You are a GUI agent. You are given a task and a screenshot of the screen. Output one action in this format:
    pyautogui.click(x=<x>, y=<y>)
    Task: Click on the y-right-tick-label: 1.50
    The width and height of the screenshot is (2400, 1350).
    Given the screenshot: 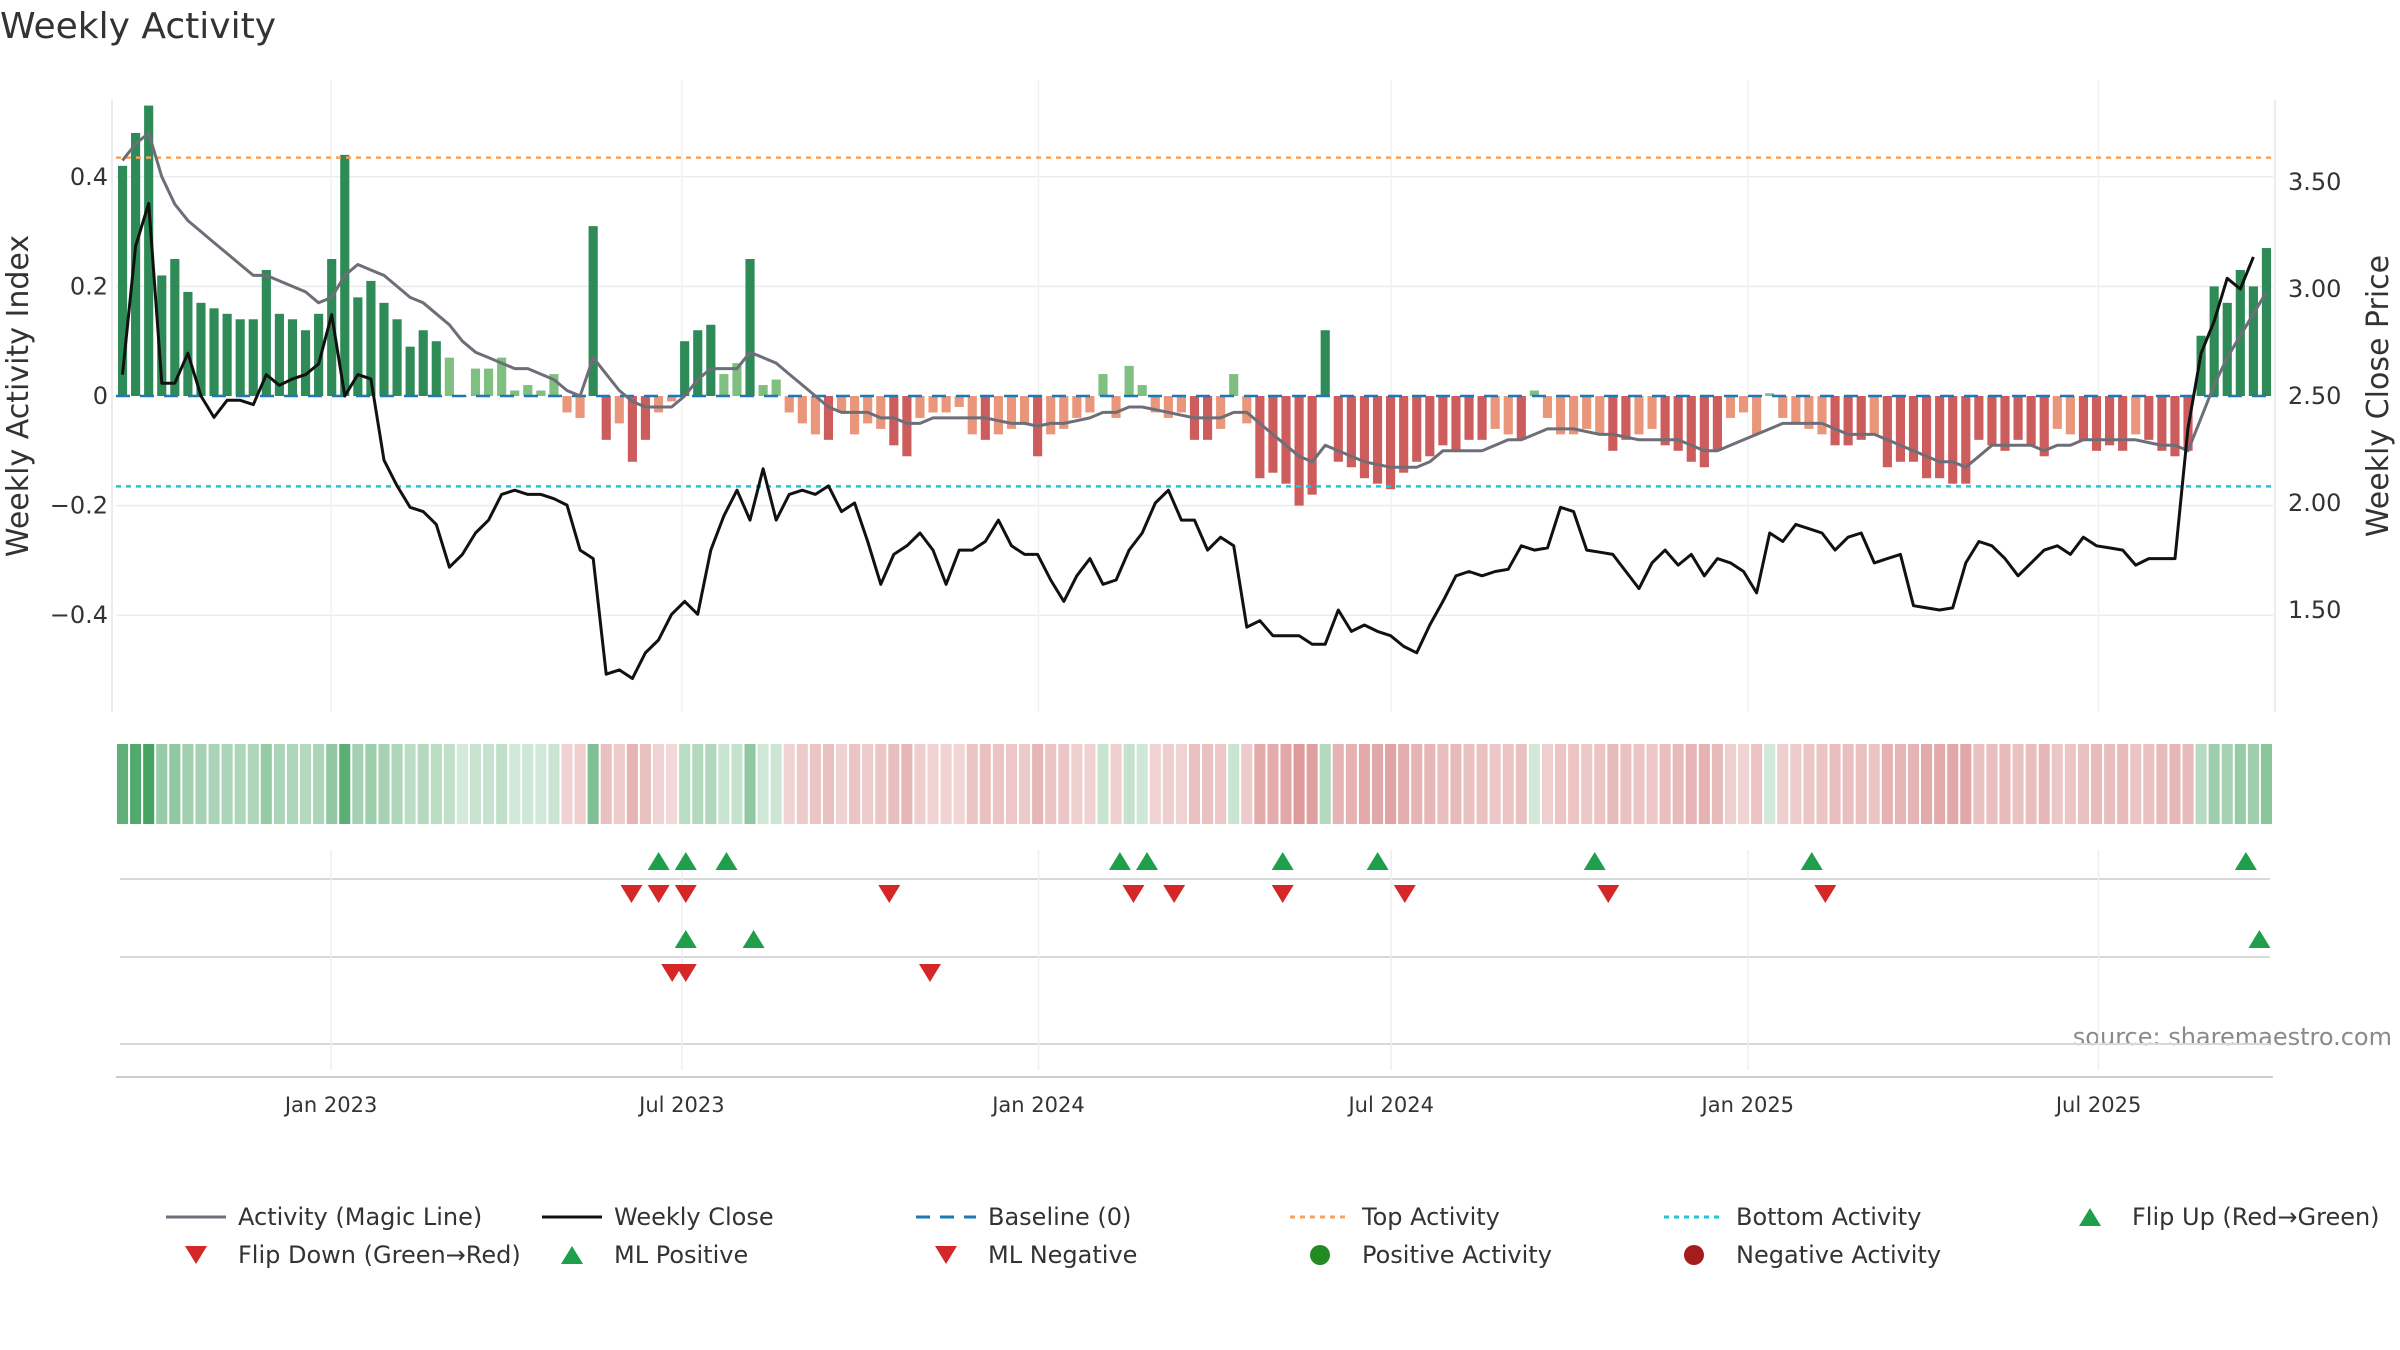 What is the action you would take?
    pyautogui.click(x=2314, y=610)
    